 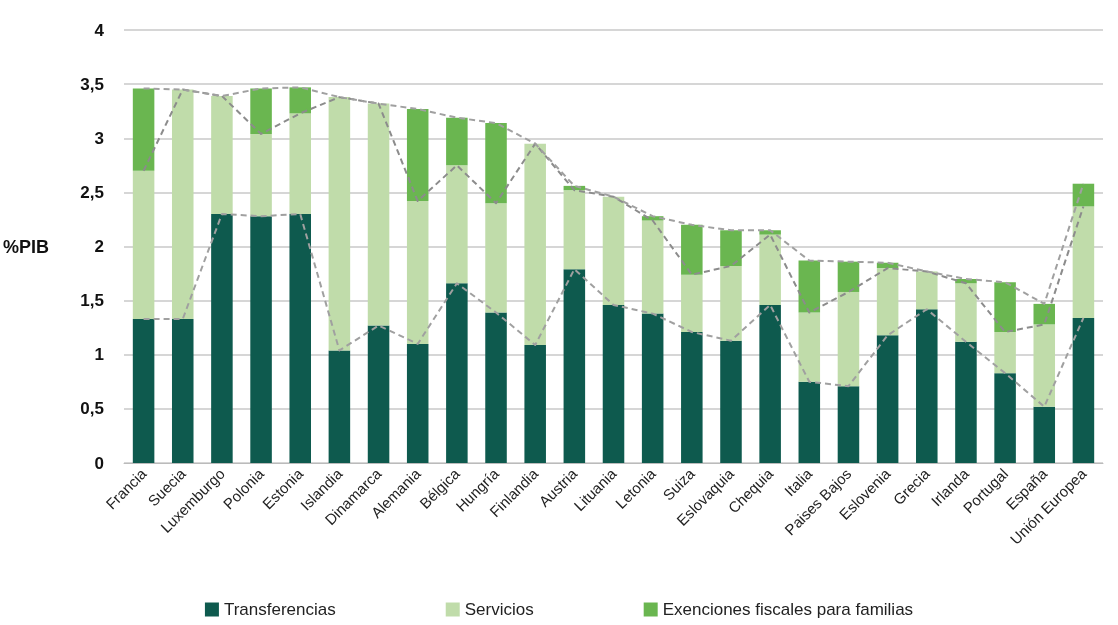 I want to click on y-axis-title: %PIB, so click(x=26, y=246).